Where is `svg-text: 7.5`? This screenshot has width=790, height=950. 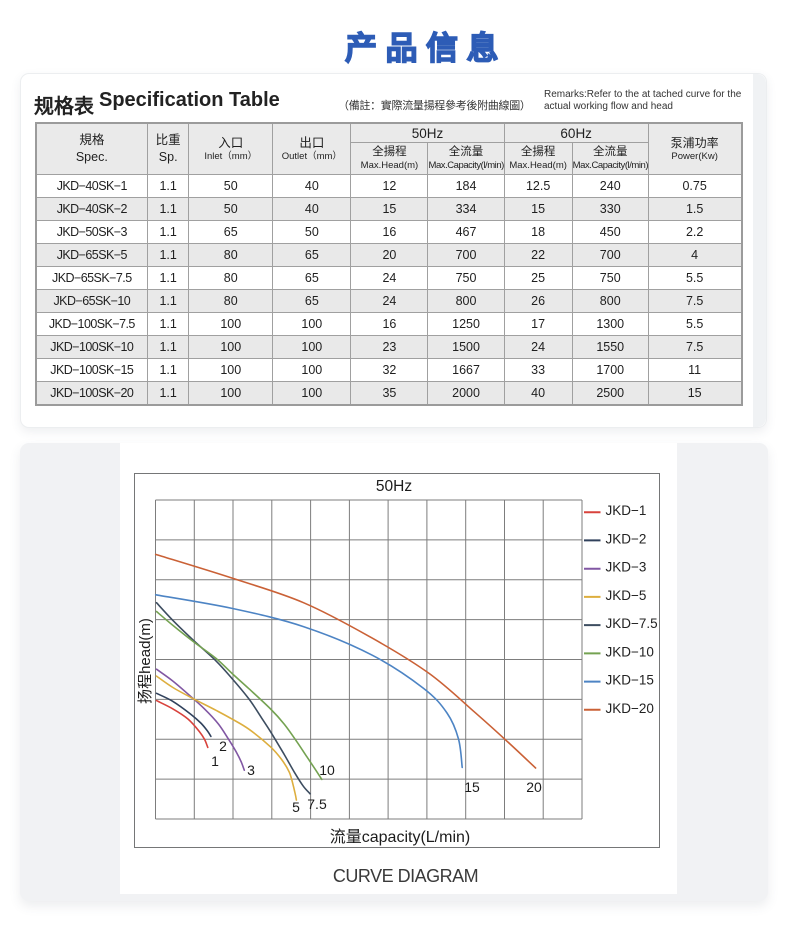
svg-text: 7.5 is located at coordinates (317, 804).